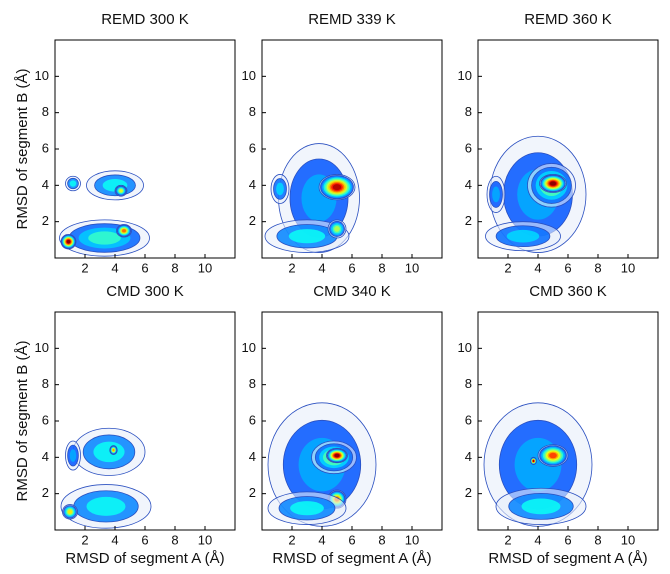  What do you see at coordinates (145, 19) in the screenshot?
I see `chart-title: REMD 300 K` at bounding box center [145, 19].